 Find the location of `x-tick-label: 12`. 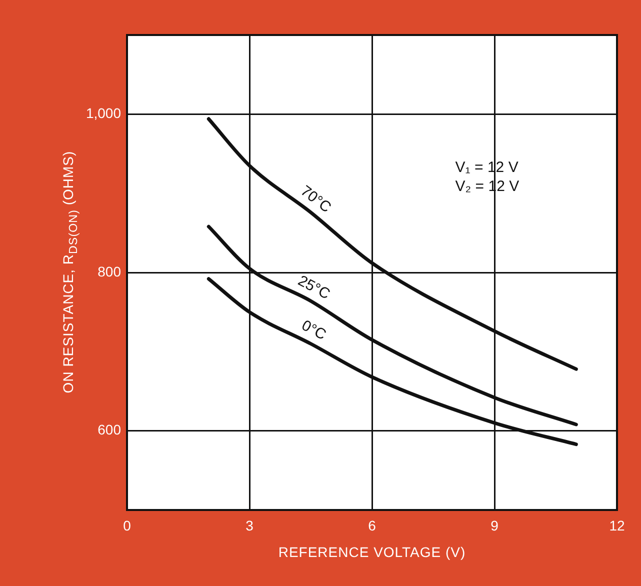

x-tick-label: 12 is located at coordinates (617, 525).